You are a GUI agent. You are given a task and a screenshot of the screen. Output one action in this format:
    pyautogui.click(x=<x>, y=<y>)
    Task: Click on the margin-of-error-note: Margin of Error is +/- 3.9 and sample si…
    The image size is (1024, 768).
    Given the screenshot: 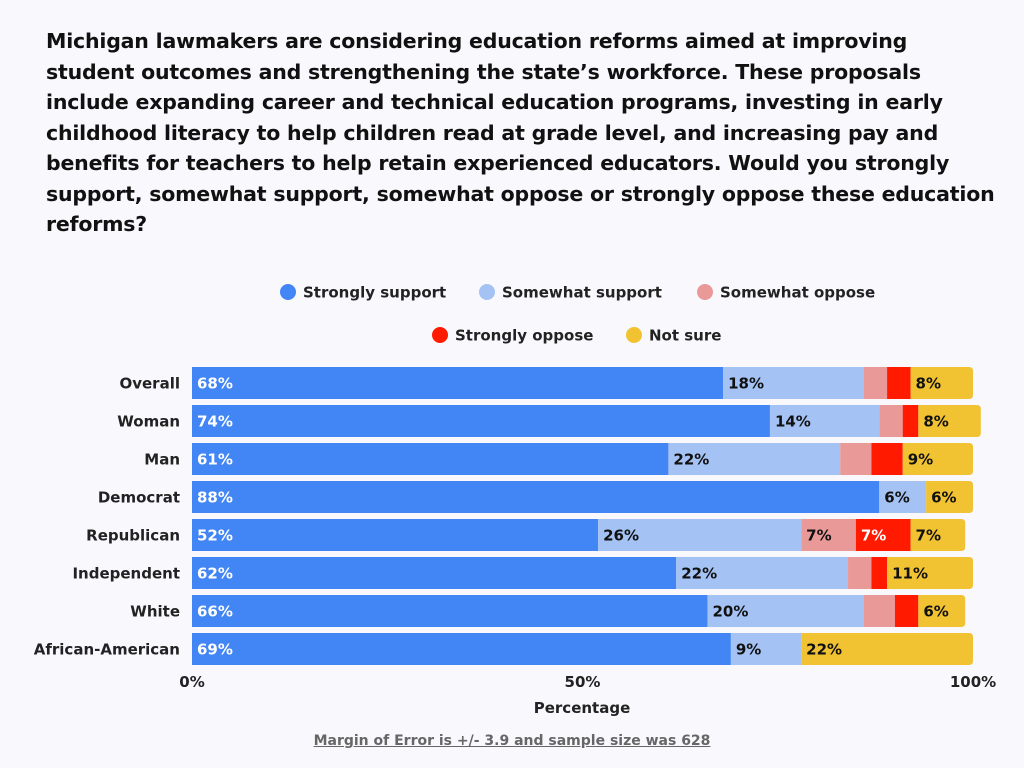 What is the action you would take?
    pyautogui.click(x=512, y=741)
    